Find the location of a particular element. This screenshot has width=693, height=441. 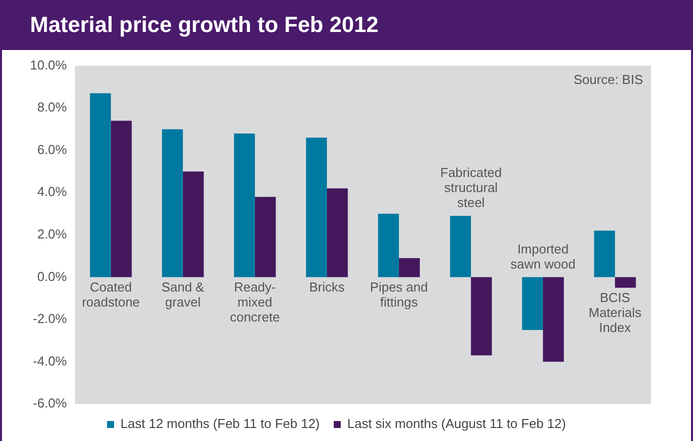

x-tick-label: Pipes and fittings is located at coordinates (399, 294).